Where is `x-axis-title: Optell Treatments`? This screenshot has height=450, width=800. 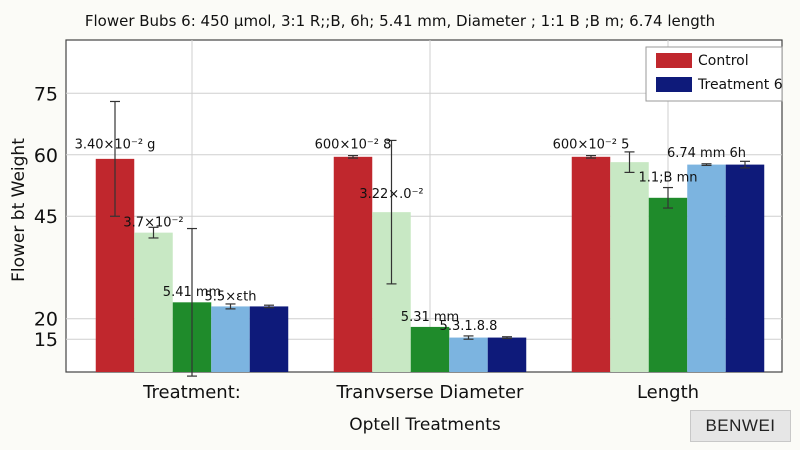
x-axis-title: Optell Treatments is located at coordinates (425, 425).